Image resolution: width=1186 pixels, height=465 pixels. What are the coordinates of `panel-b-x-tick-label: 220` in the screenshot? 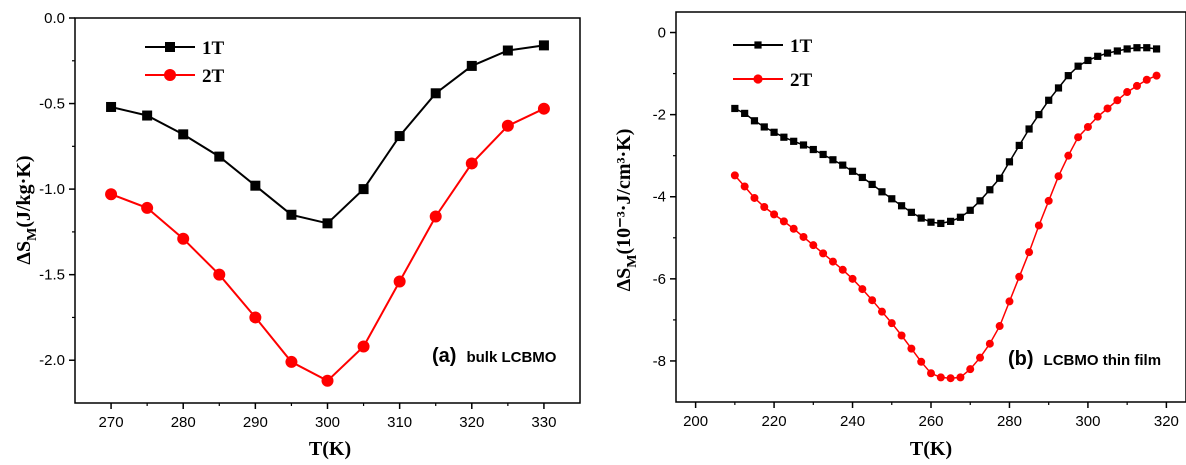 It's located at (774, 421).